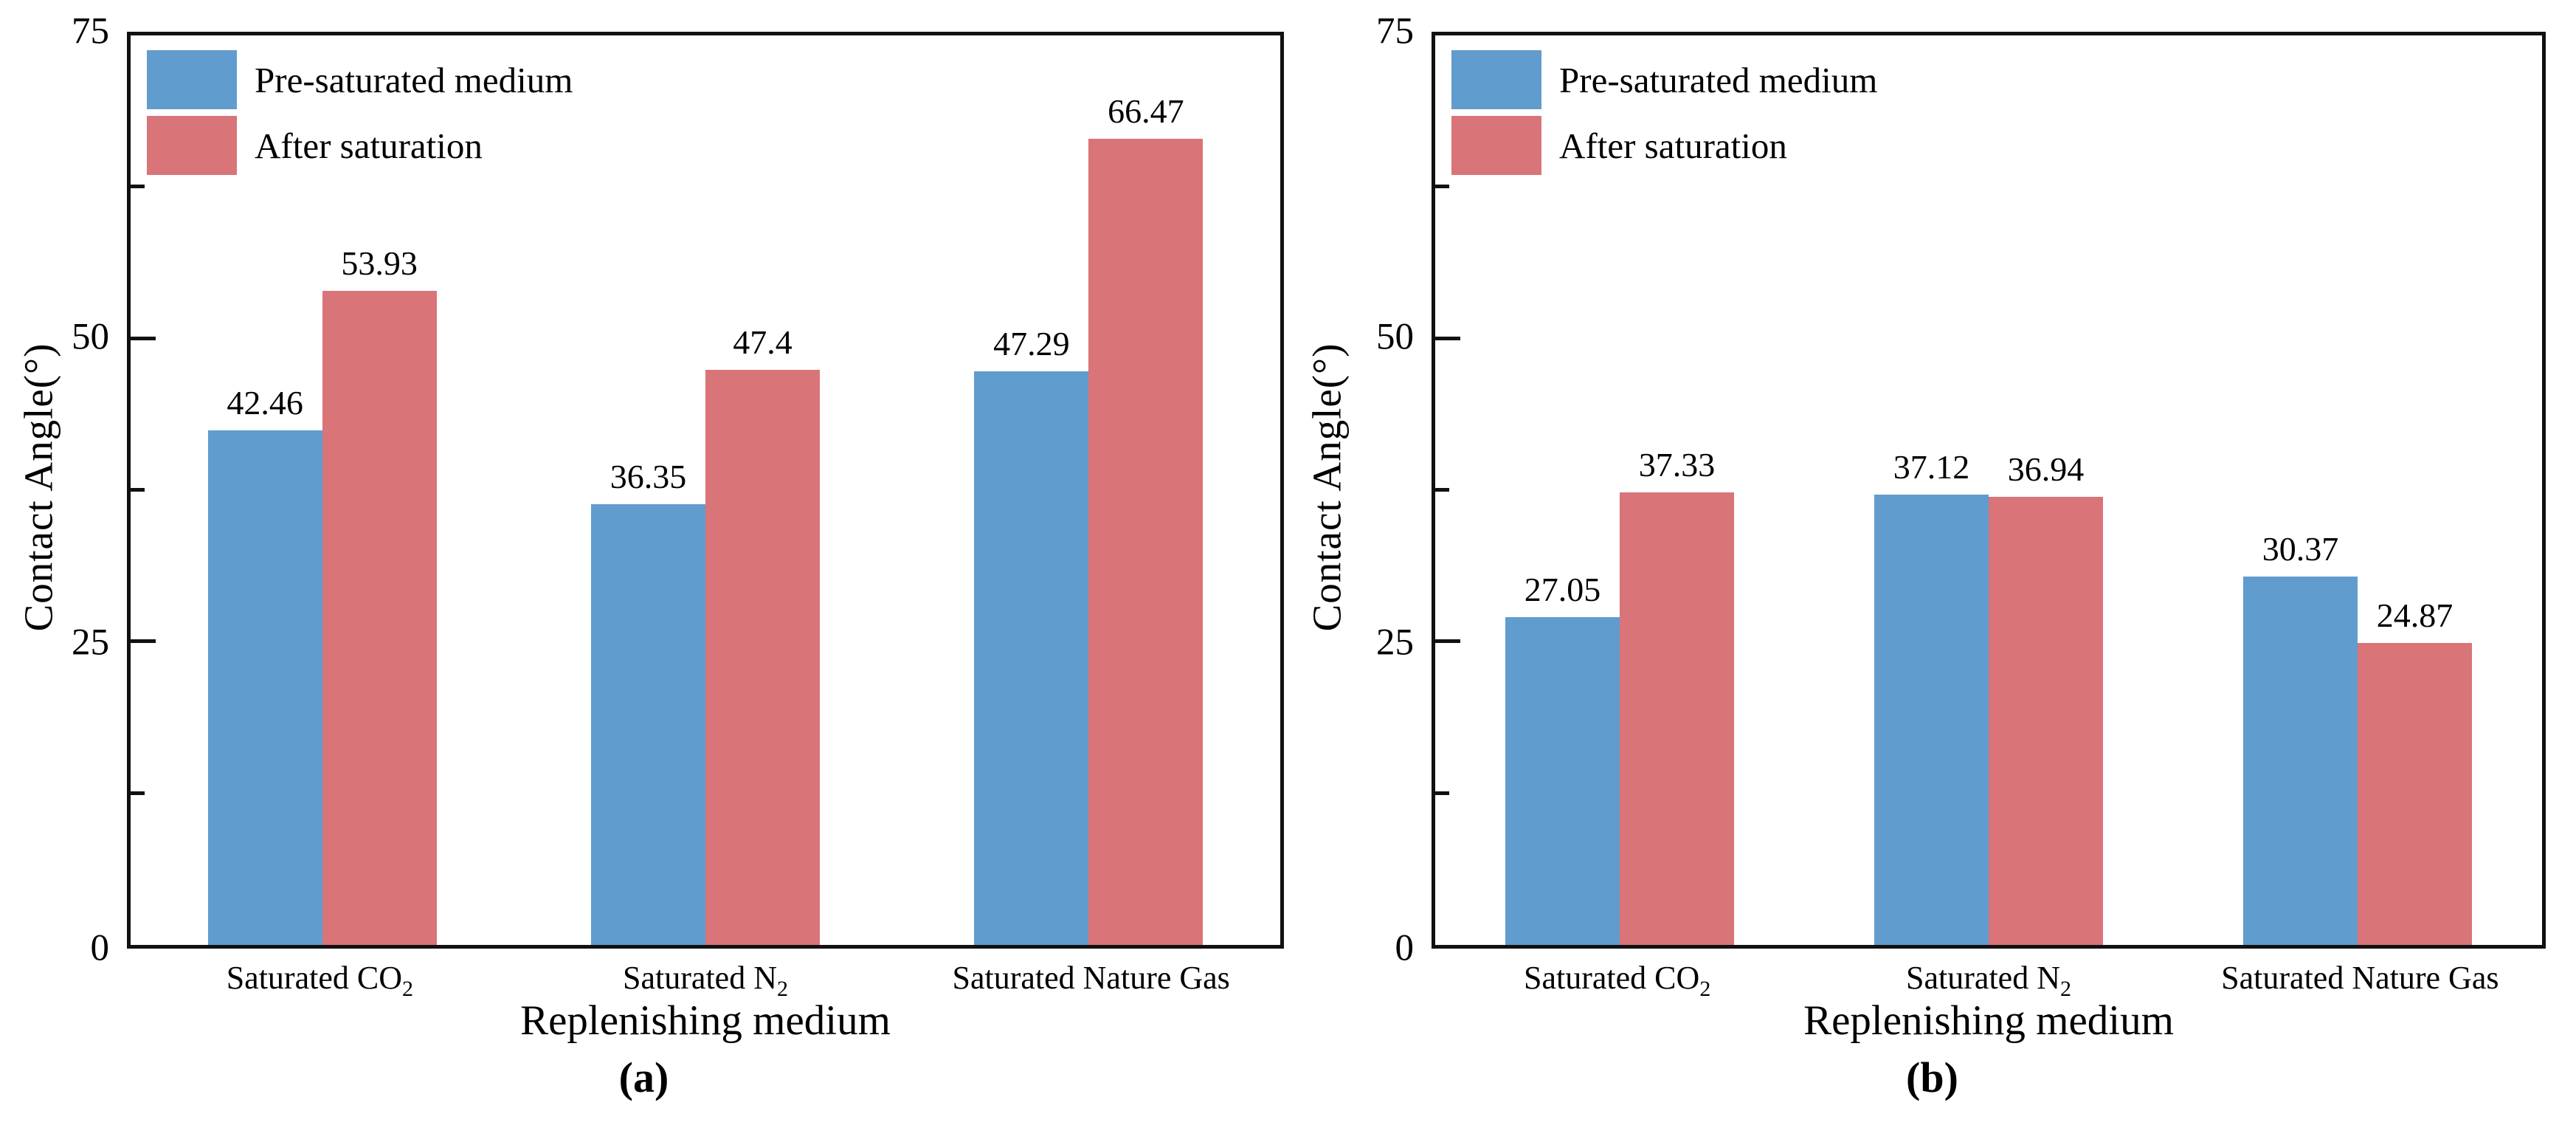  Describe the element at coordinates (649, 476) in the screenshot. I see `bar-value-label: 36.35` at that location.